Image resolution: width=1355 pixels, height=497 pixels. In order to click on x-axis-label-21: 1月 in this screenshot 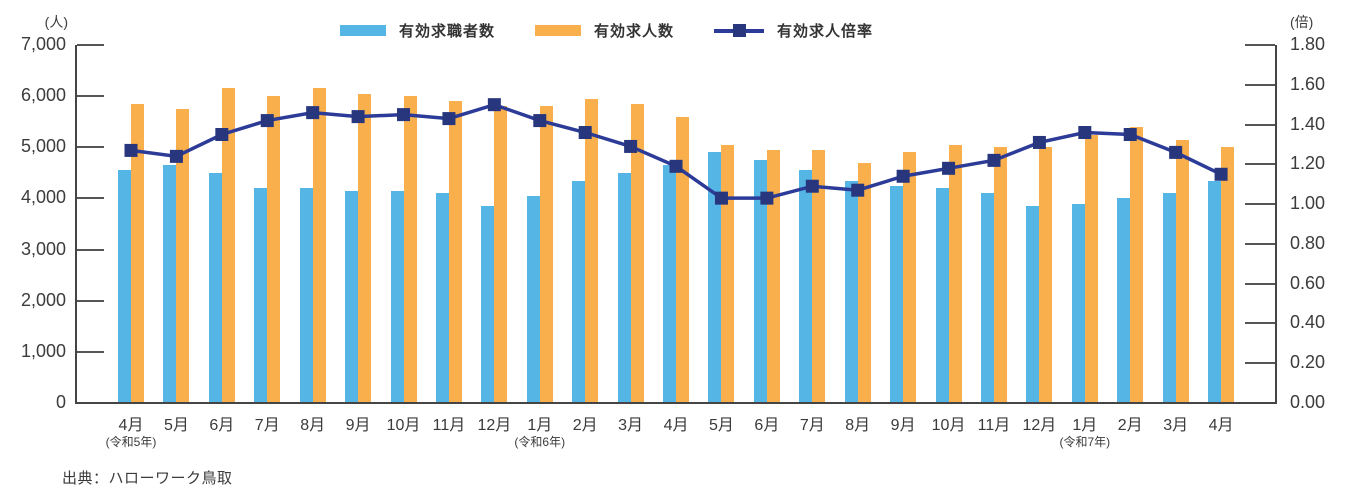, I will do `click(1085, 425)`.